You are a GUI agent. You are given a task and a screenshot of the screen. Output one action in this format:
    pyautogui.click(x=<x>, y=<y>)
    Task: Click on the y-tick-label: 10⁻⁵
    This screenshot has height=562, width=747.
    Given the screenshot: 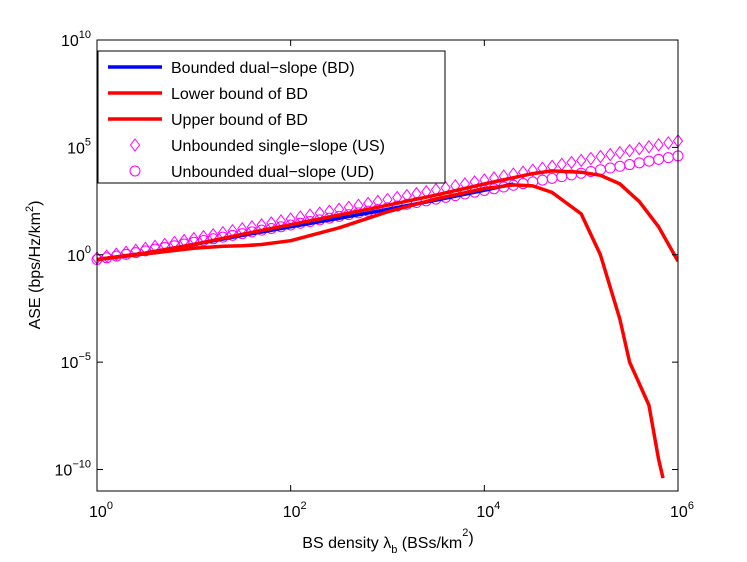 What is the action you would take?
    pyautogui.click(x=76, y=361)
    